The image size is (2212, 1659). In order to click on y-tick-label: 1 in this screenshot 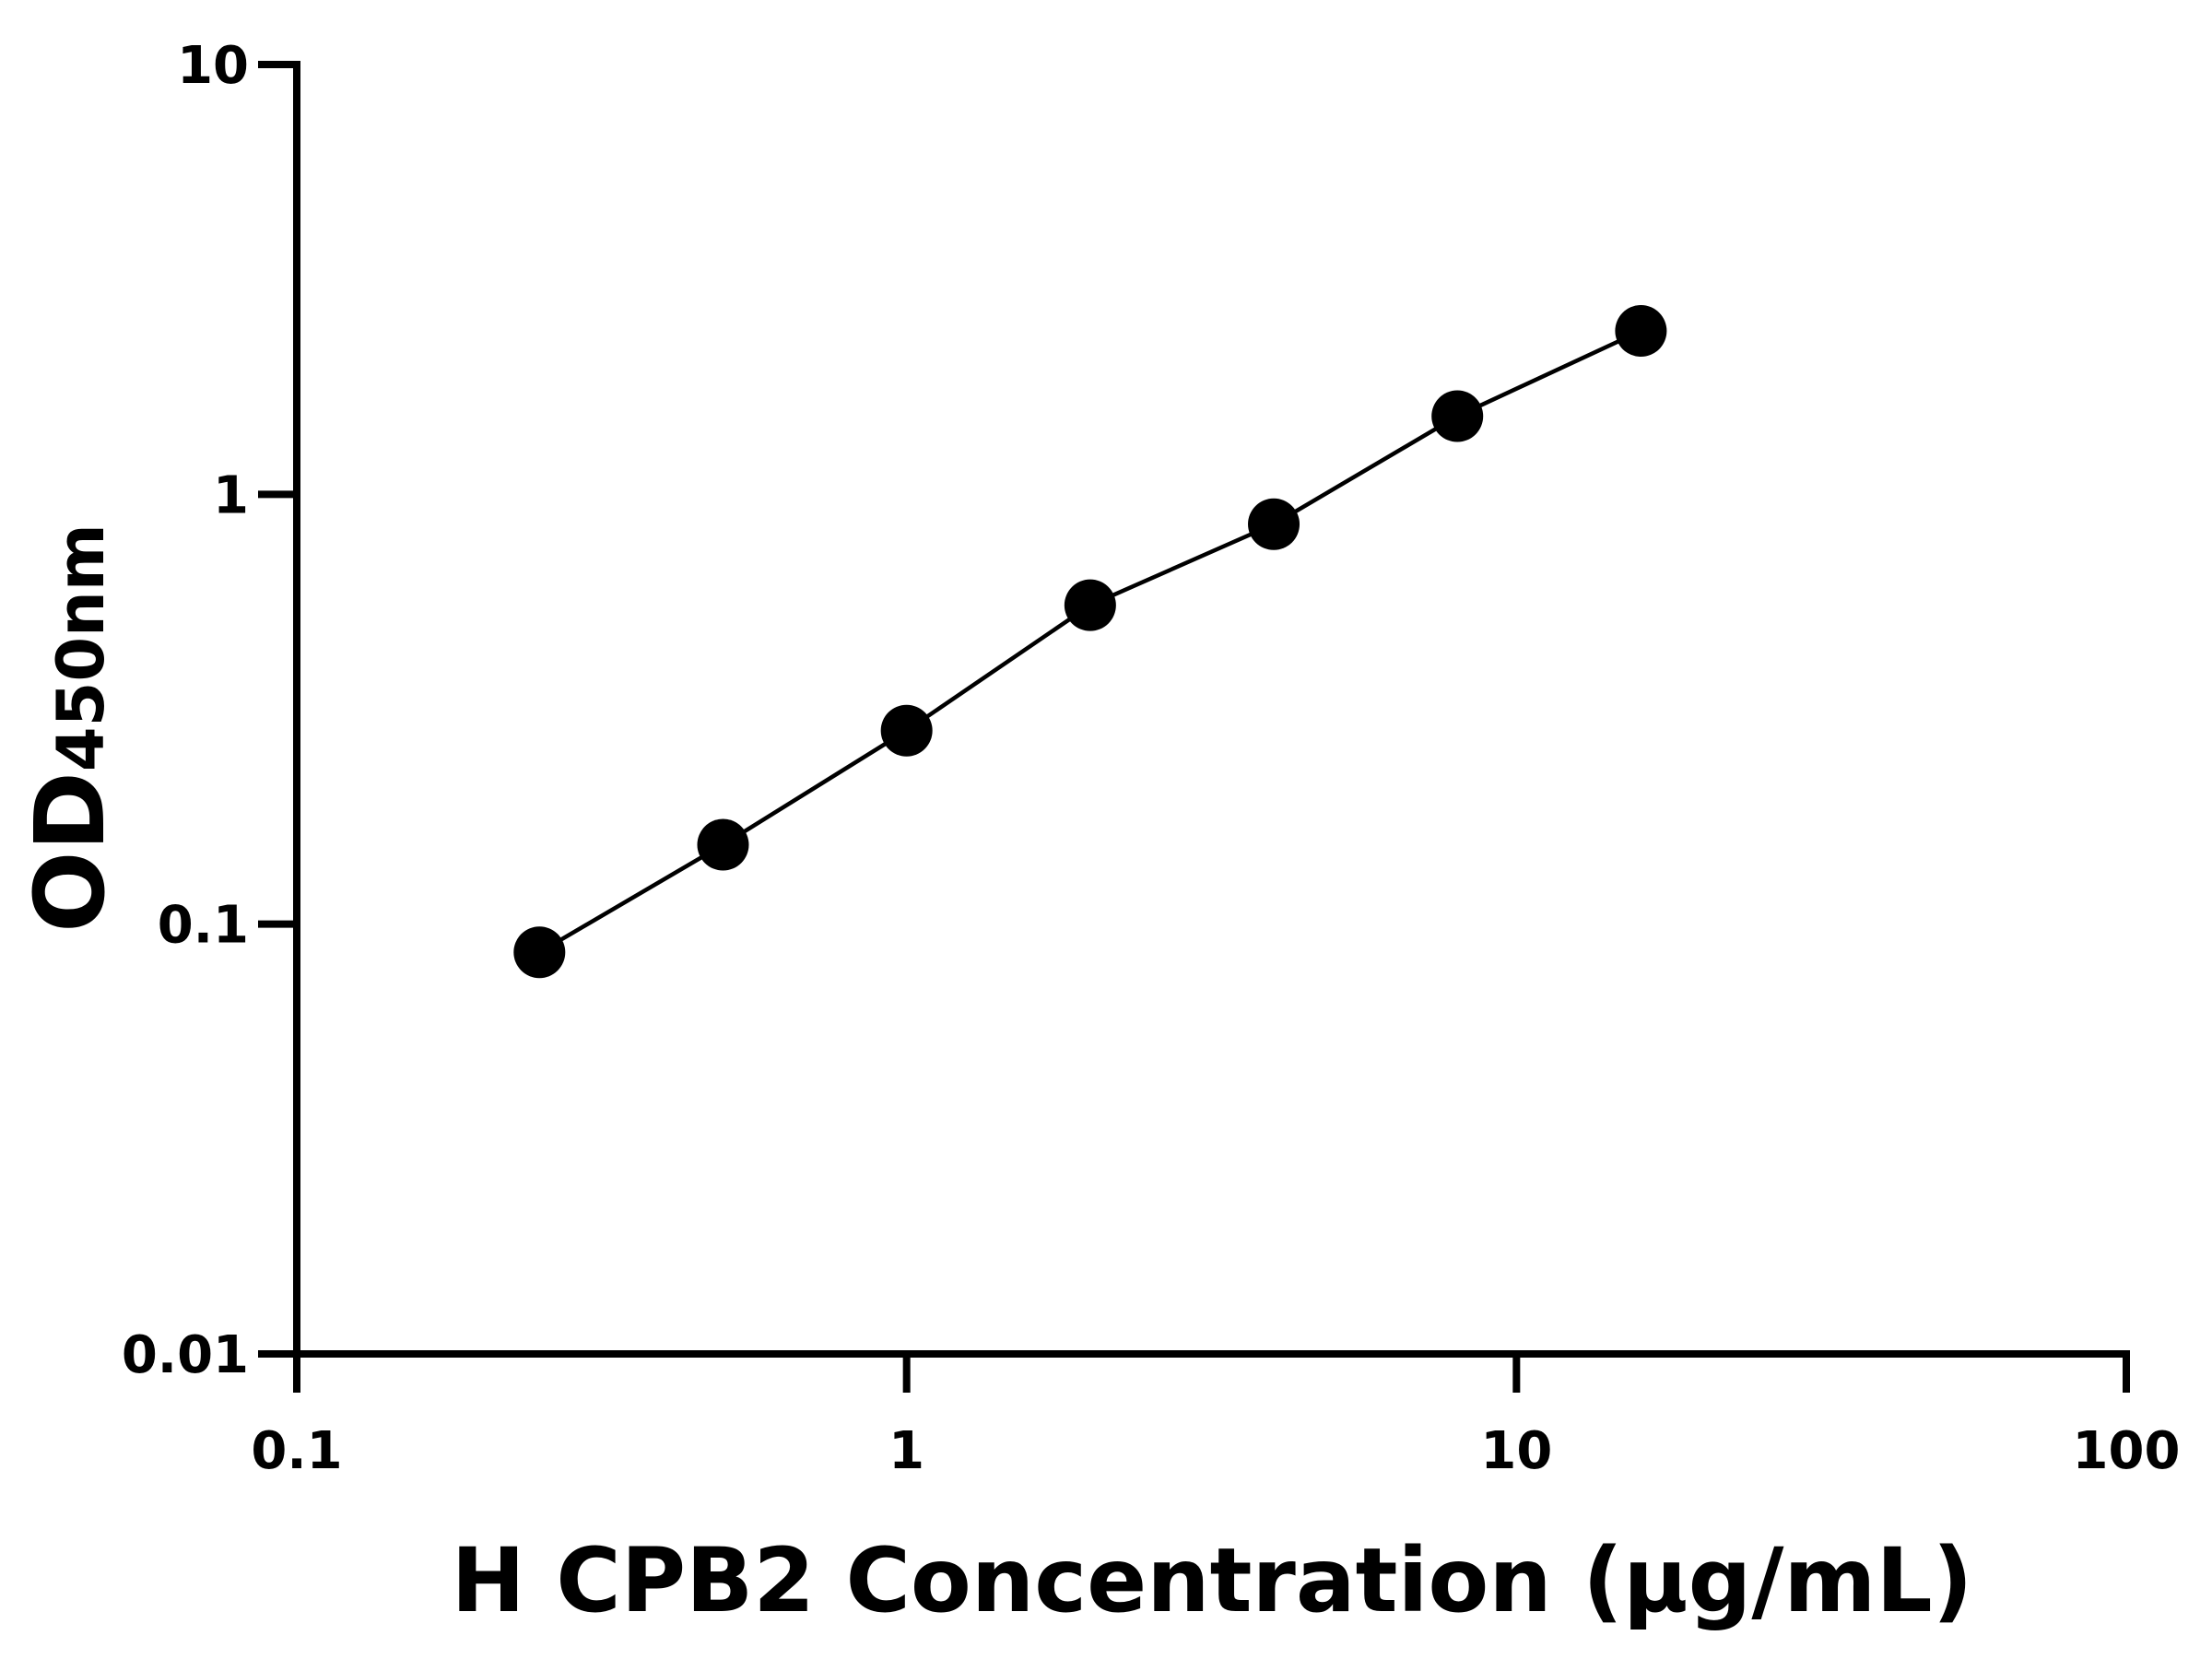, I will do `click(231, 495)`.